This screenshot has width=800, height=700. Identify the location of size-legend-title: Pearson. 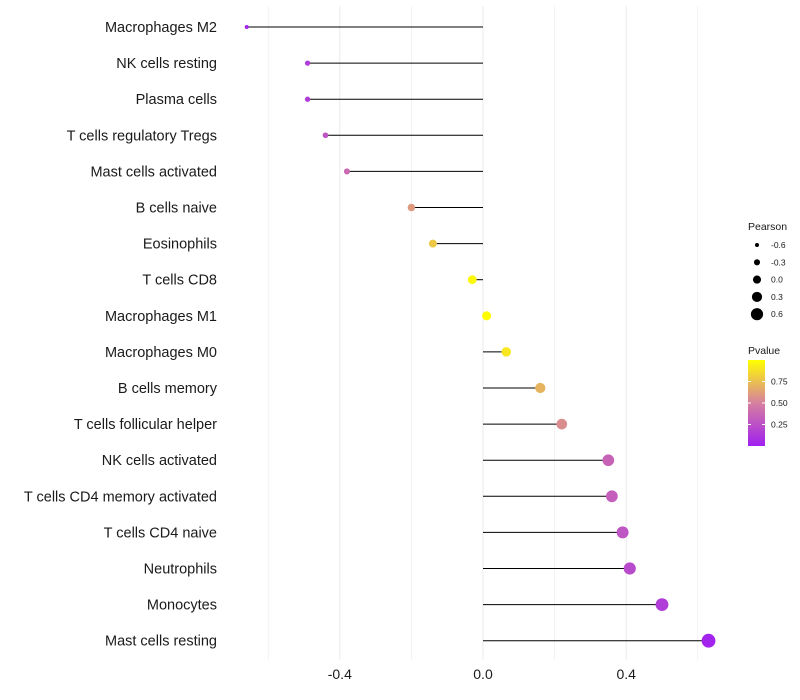
(767, 227).